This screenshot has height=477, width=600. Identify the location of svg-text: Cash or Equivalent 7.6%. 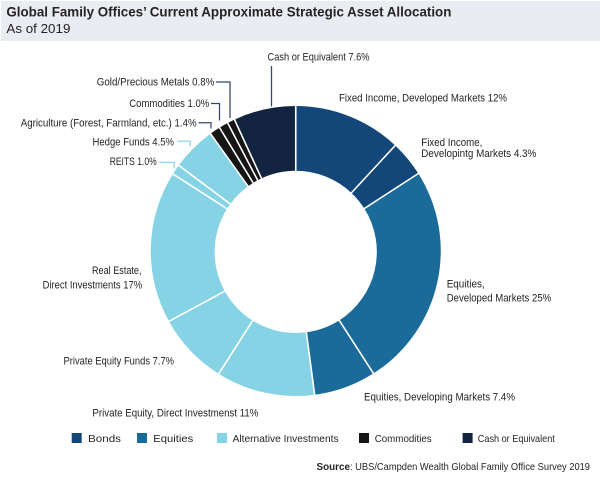
(319, 58).